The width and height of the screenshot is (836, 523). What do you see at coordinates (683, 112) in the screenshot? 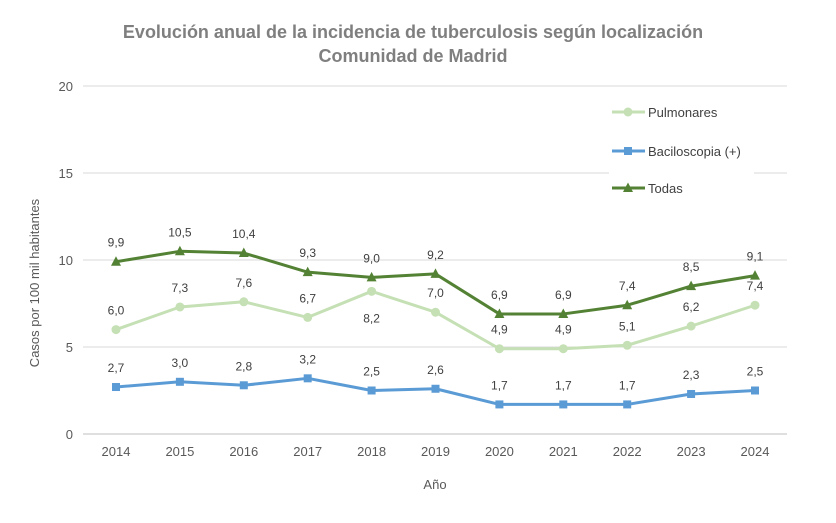
I see `legend-label: Pulmonares` at bounding box center [683, 112].